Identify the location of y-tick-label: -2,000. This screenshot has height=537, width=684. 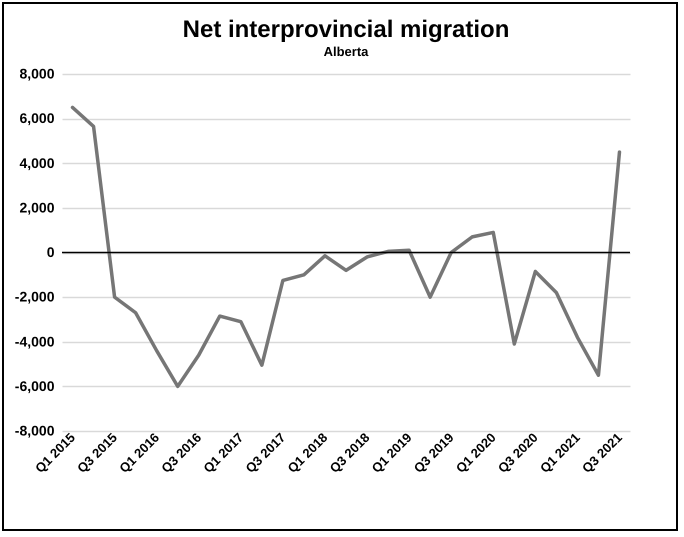
(34, 296).